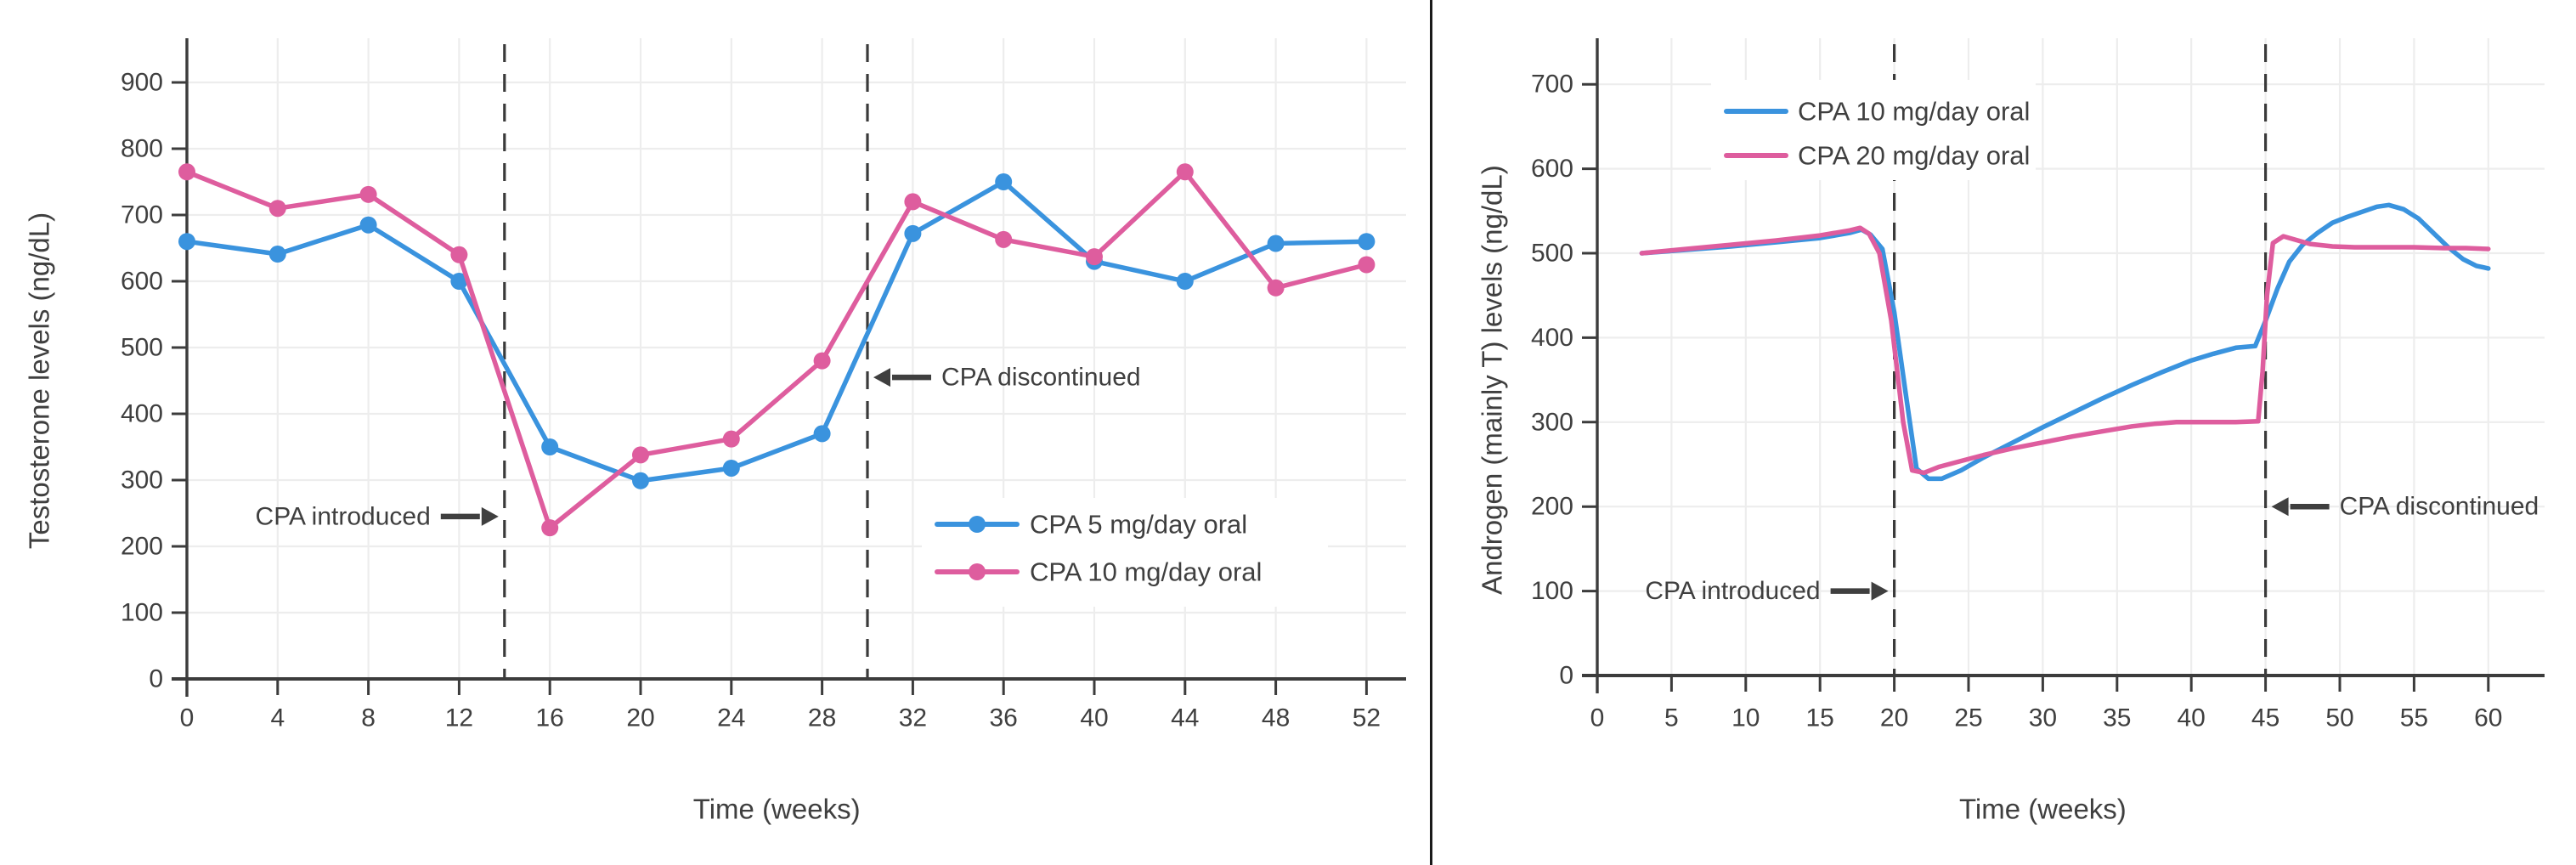 The height and width of the screenshot is (865, 2576). Describe the element at coordinates (1552, 254) in the screenshot. I see `right-y-tick-label-500: 500` at that location.